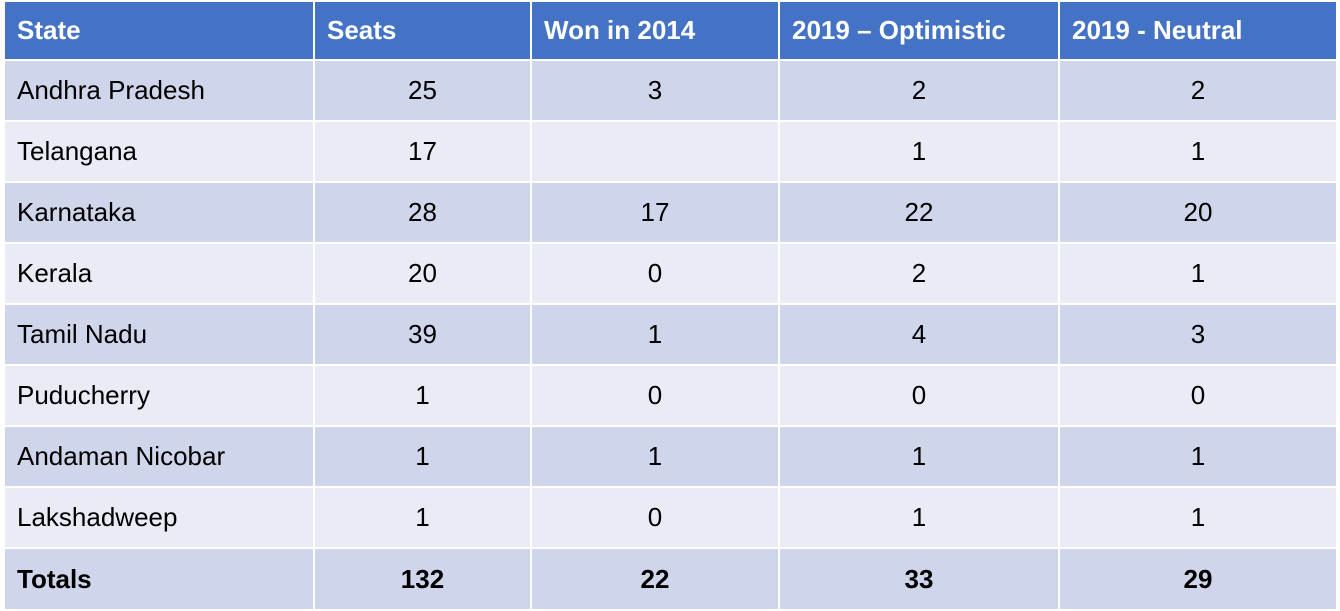 This screenshot has height=611, width=1340. Describe the element at coordinates (1198, 579) in the screenshot. I see `totals-neutral: 29` at that location.